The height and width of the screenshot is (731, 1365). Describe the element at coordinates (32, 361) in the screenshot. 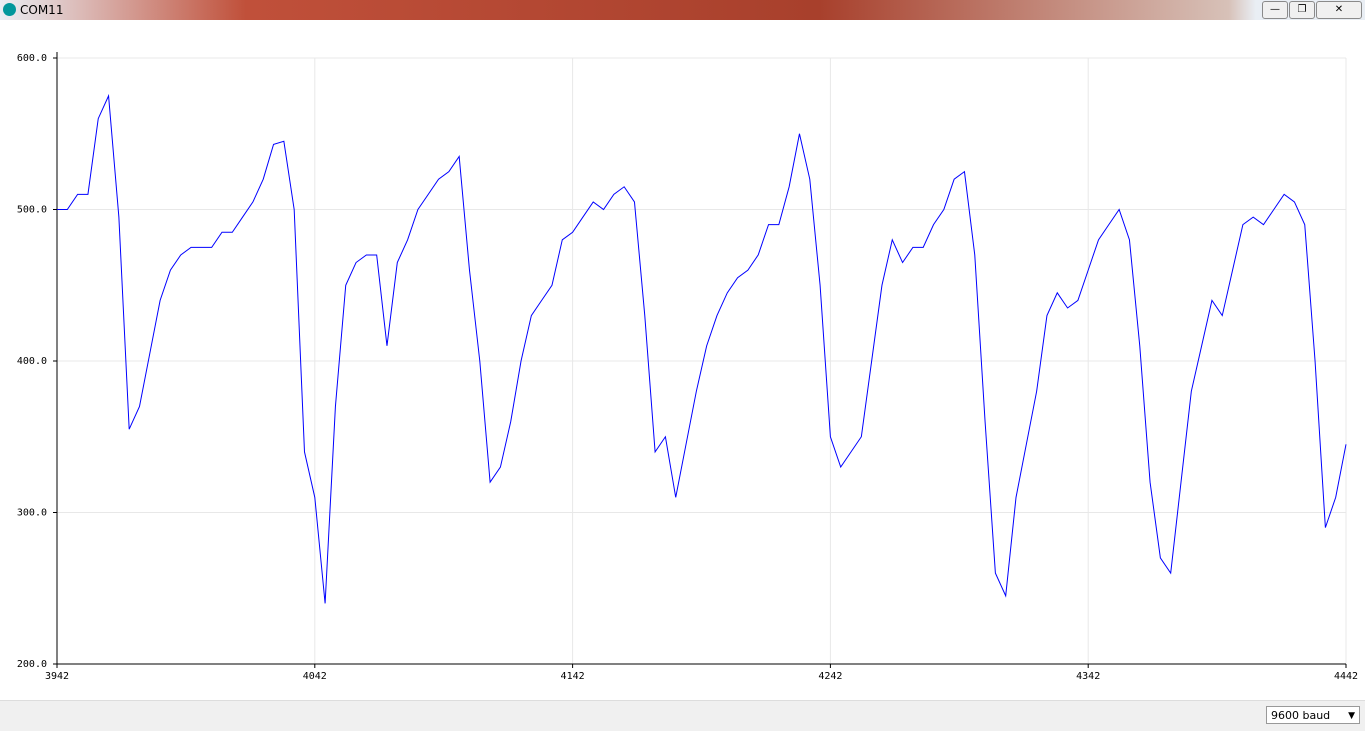

I see `y-tick-label: 400.0` at that location.